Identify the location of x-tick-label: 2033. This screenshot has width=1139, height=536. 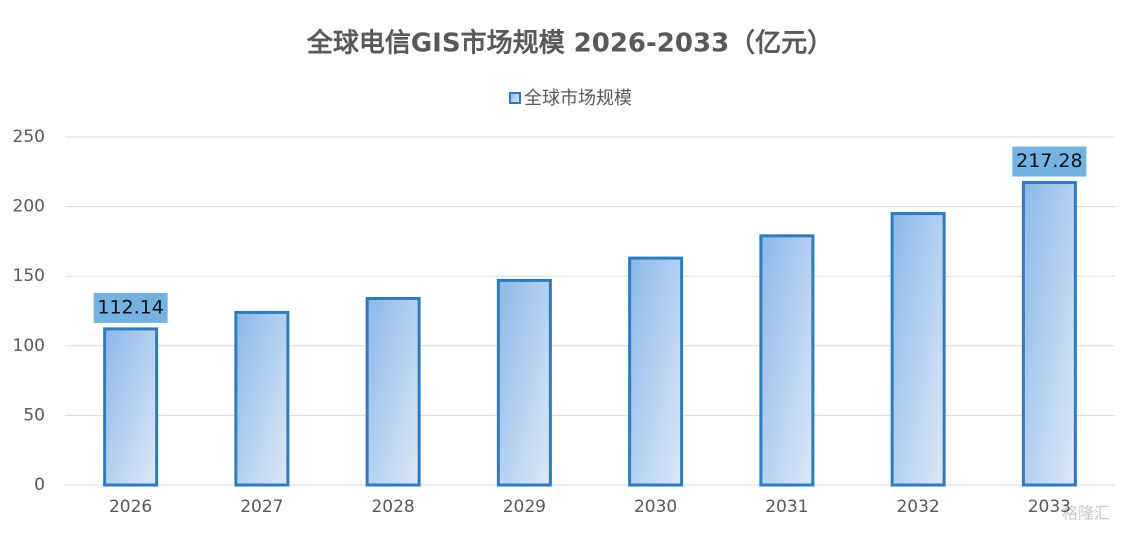
(1049, 507).